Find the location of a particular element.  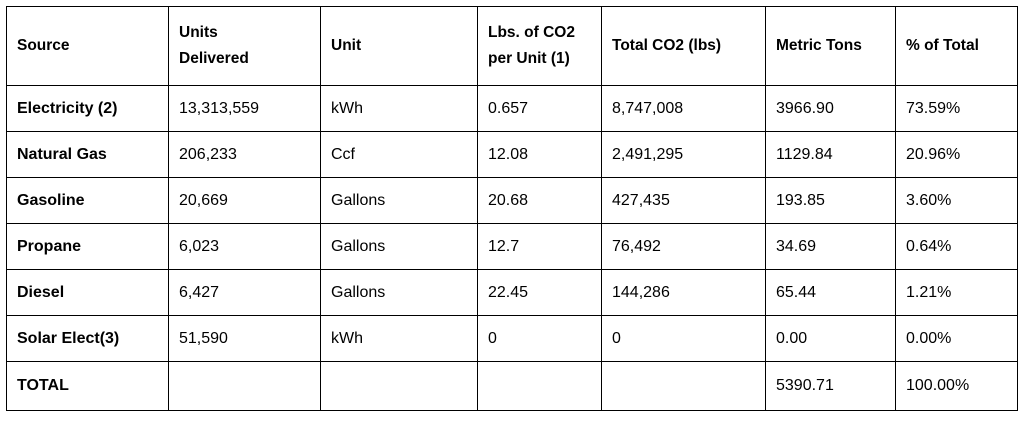

header-text: Metric Tons is located at coordinates (819, 45).